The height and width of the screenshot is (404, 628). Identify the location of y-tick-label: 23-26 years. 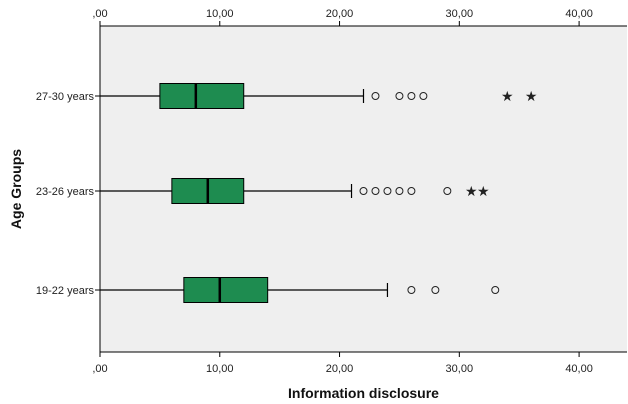
(65, 192).